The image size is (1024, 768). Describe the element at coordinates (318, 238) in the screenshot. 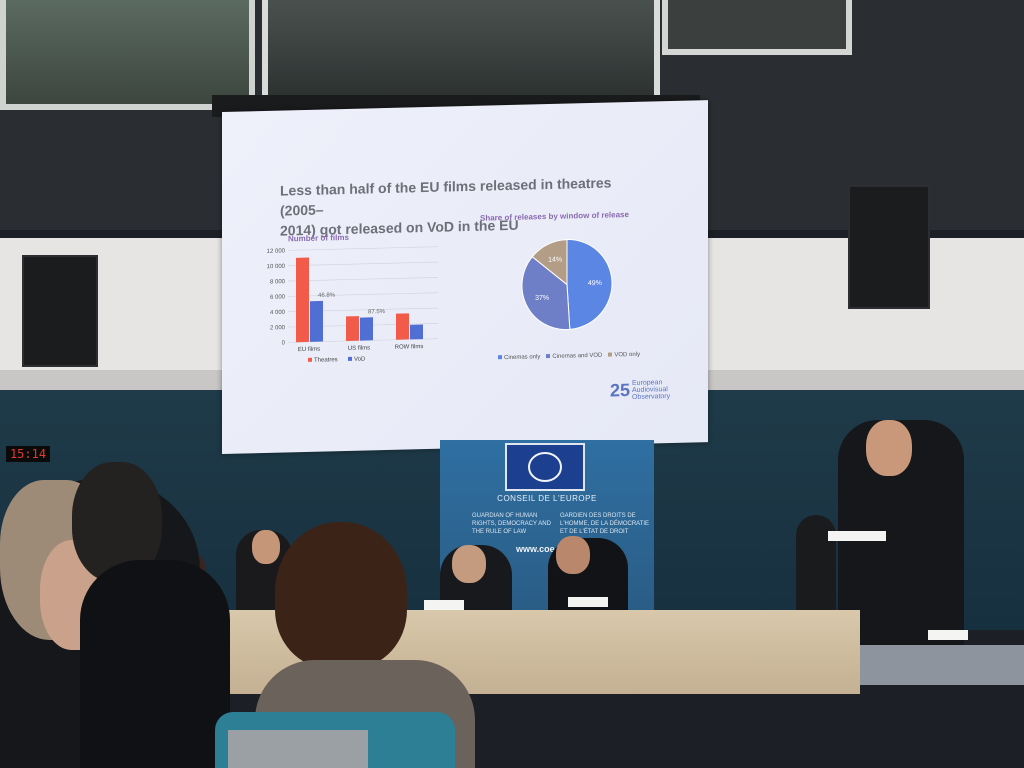

I see `bar-chart-title: Number of films` at that location.